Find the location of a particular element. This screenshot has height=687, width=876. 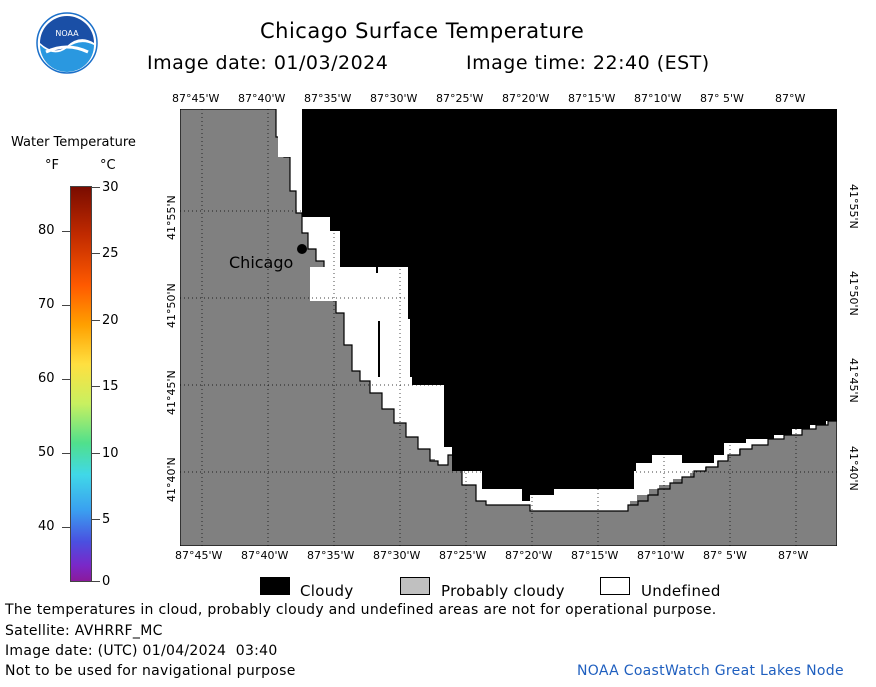

lon-label-bottom: 87°25'W is located at coordinates (463, 555).